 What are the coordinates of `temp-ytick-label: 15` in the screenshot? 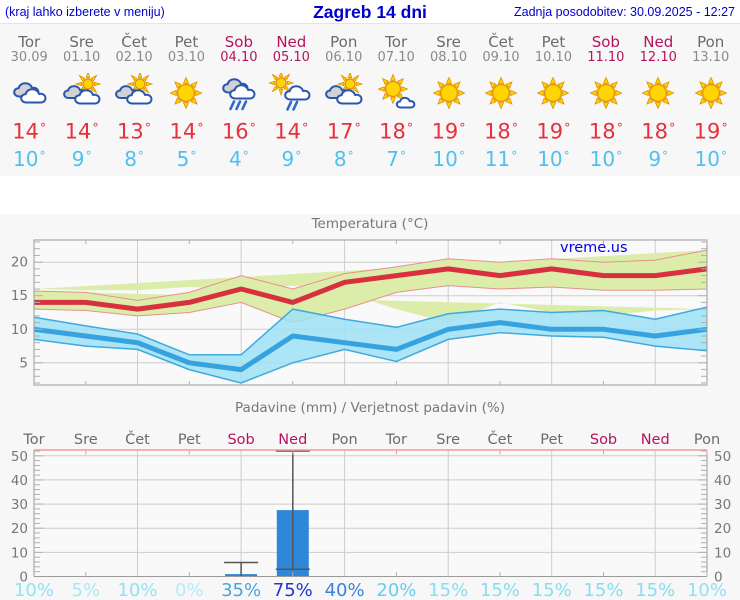 It's located at (19, 296).